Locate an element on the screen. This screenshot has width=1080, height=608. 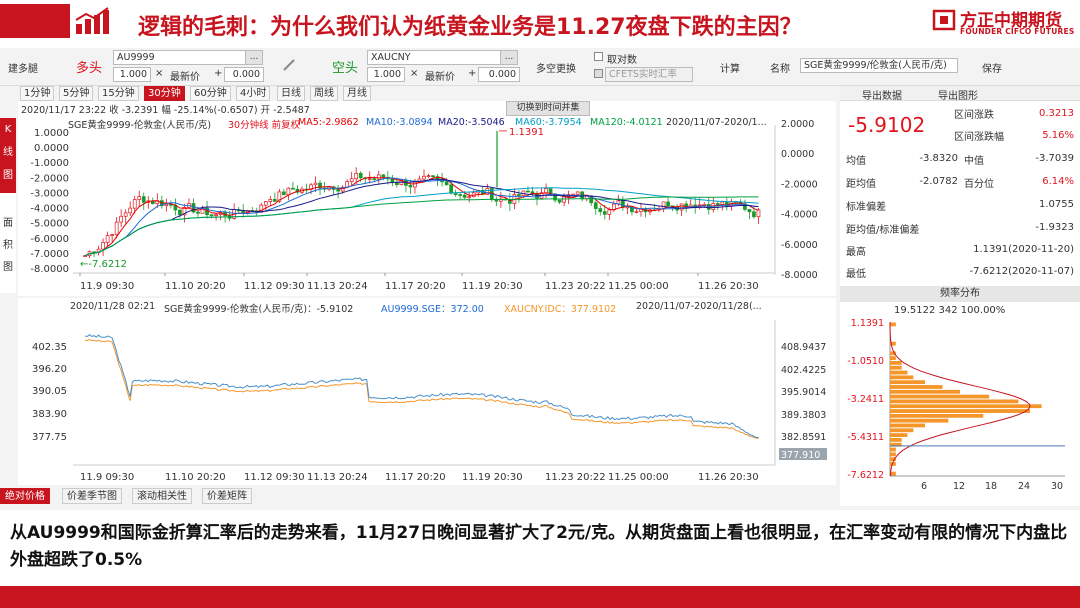
max-label: 1.1391 is located at coordinates (526, 132).